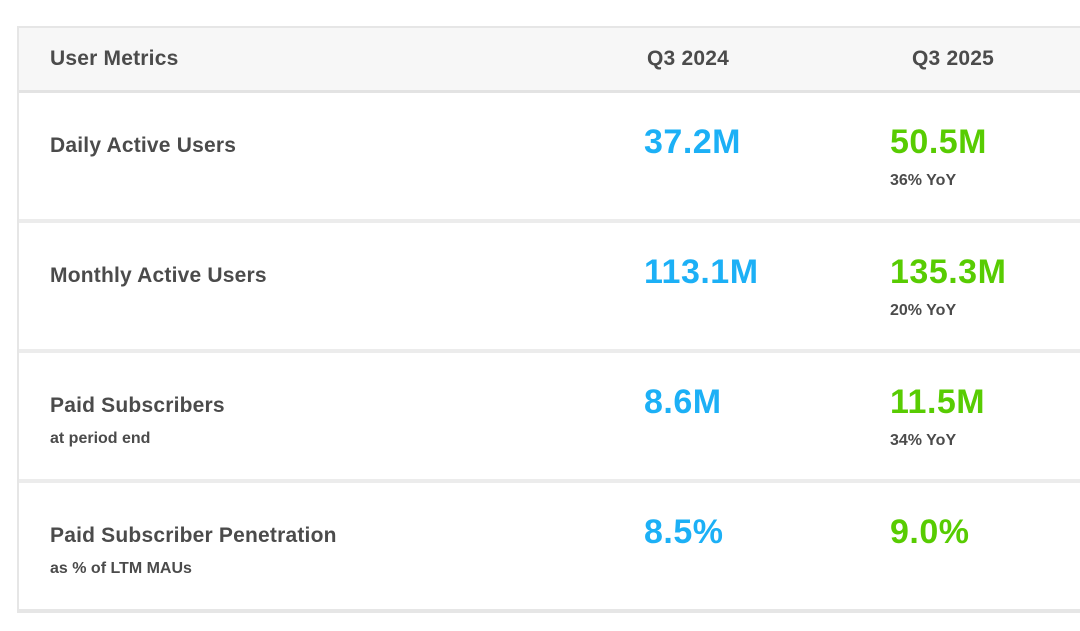 This screenshot has width=1080, height=631. Describe the element at coordinates (930, 532) in the screenshot. I see `q3-2025-value: 9.0%` at that location.